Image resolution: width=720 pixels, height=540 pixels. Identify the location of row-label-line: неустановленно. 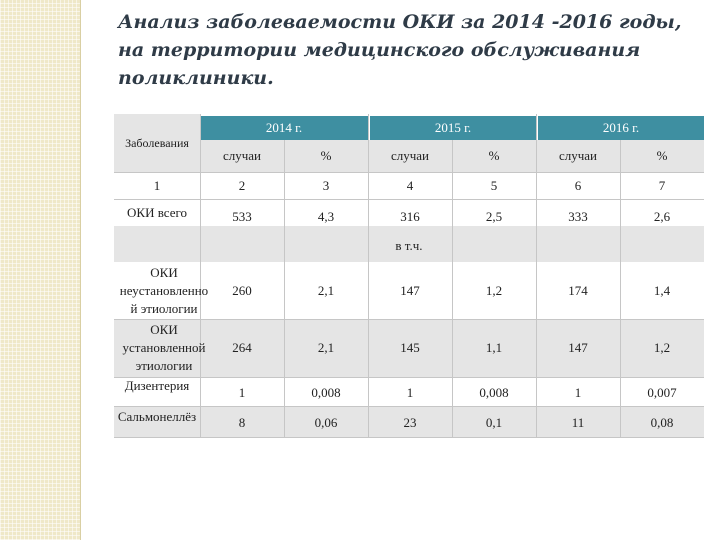
(164, 290).